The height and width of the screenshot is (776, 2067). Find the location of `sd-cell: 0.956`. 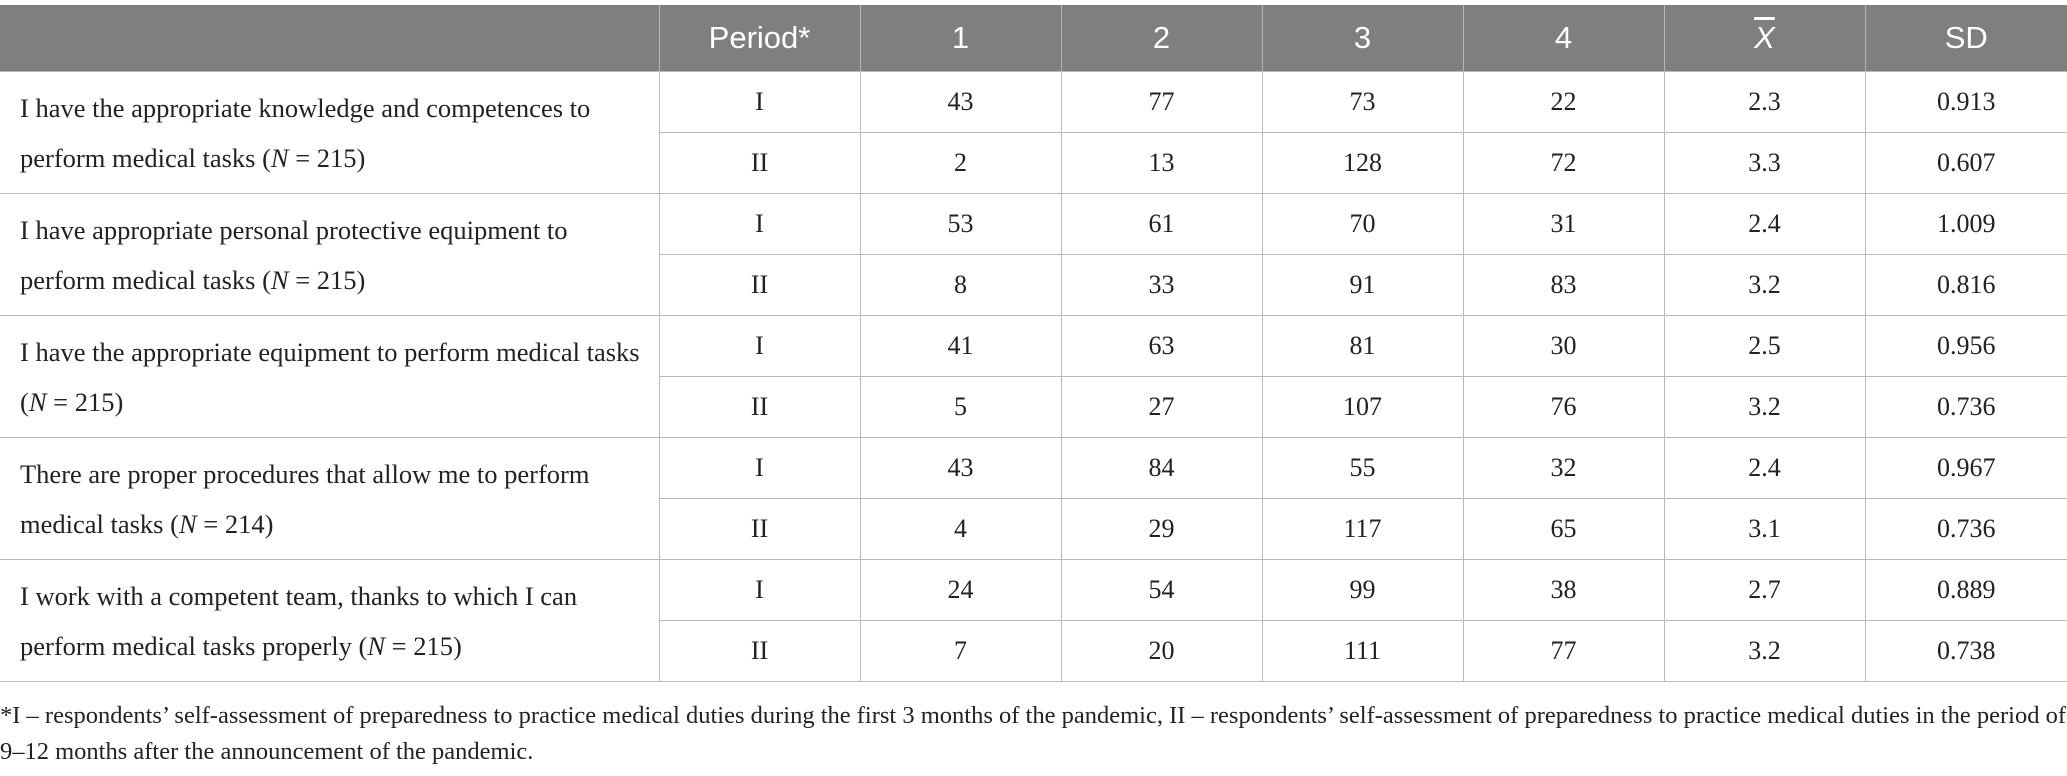

sd-cell: 0.956 is located at coordinates (1965, 346).